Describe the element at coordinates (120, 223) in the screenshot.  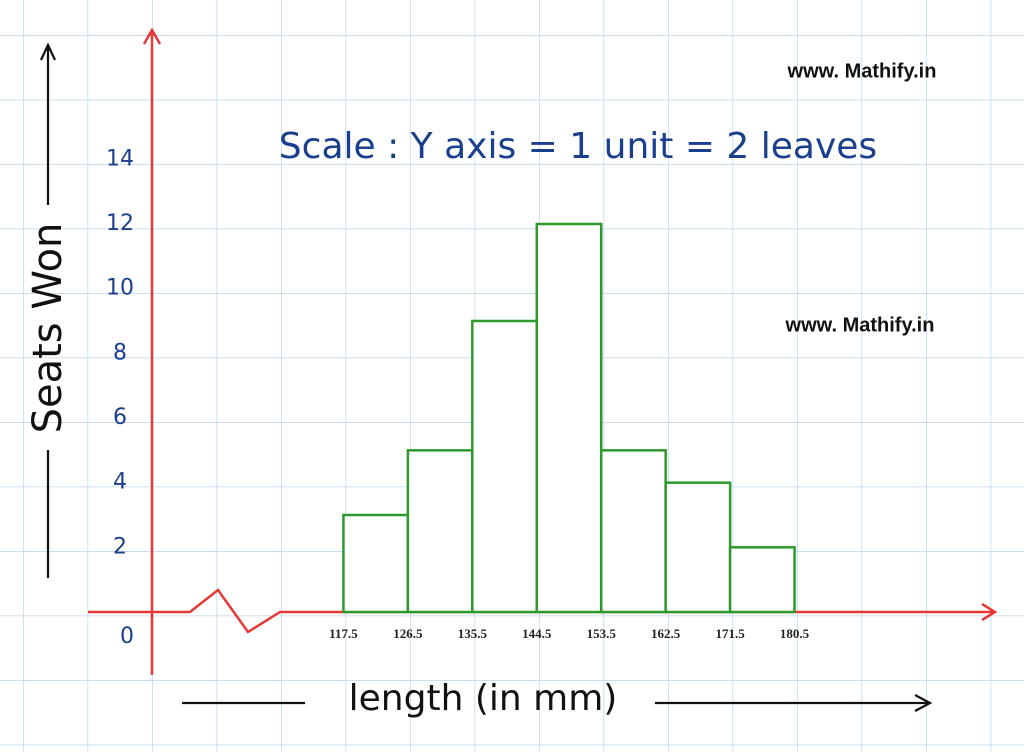
I see `y-tick-label: 12` at that location.